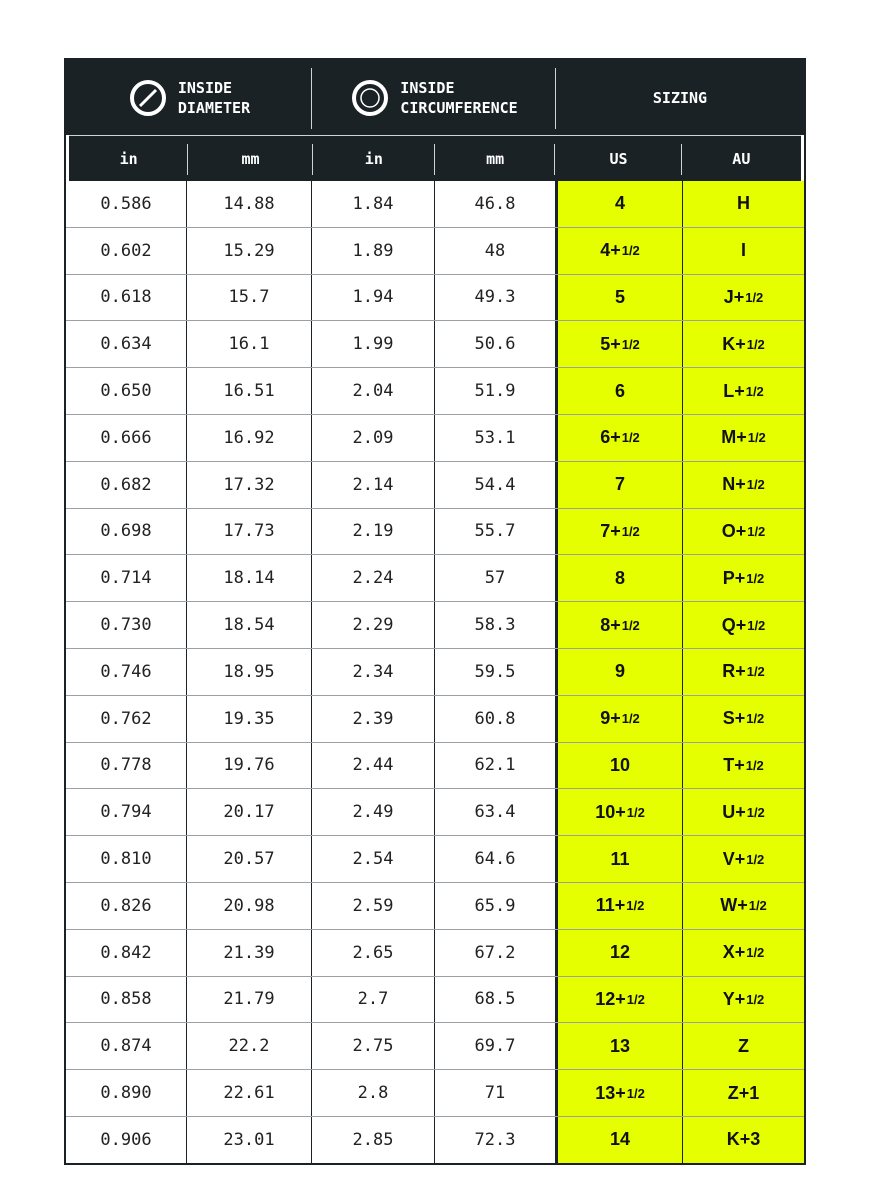 The height and width of the screenshot is (1200, 870). Describe the element at coordinates (249, 531) in the screenshot. I see `cell-diameter-mm: 17.73` at that location.